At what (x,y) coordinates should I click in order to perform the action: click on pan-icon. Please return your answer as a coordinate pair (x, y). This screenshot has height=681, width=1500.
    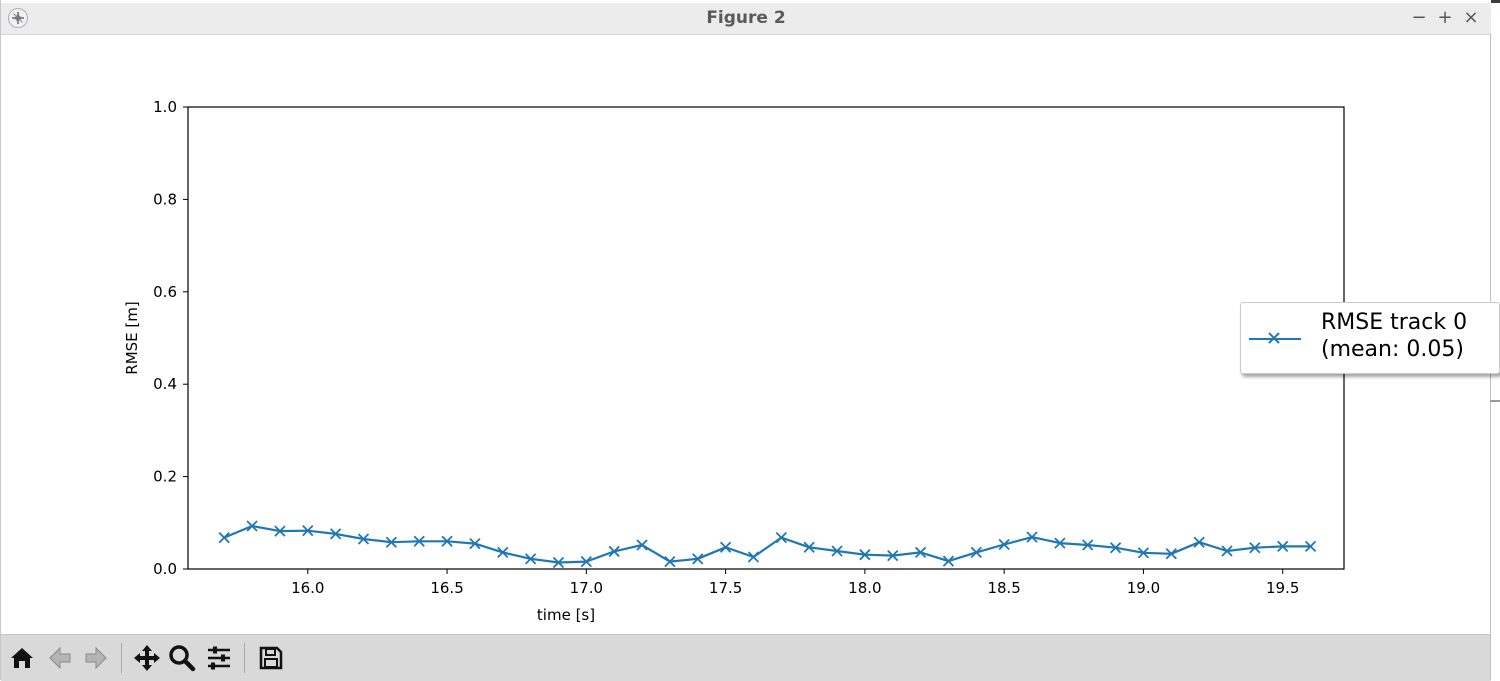
    Looking at the image, I should click on (147, 658).